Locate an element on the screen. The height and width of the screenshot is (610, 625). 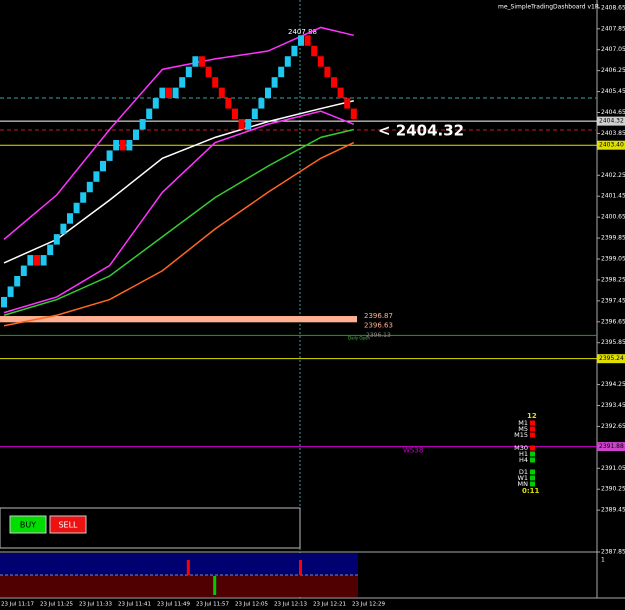
y-tick-label: 2400.65 is located at coordinates (613, 217).